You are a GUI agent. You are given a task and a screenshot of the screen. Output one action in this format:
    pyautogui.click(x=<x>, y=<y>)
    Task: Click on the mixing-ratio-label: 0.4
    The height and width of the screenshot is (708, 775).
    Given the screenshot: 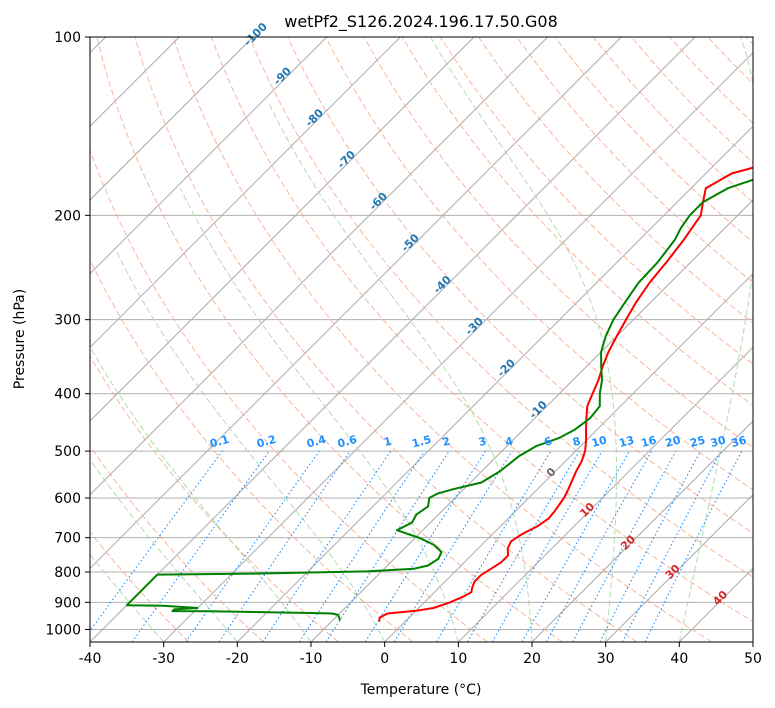 What is the action you would take?
    pyautogui.click(x=316, y=442)
    